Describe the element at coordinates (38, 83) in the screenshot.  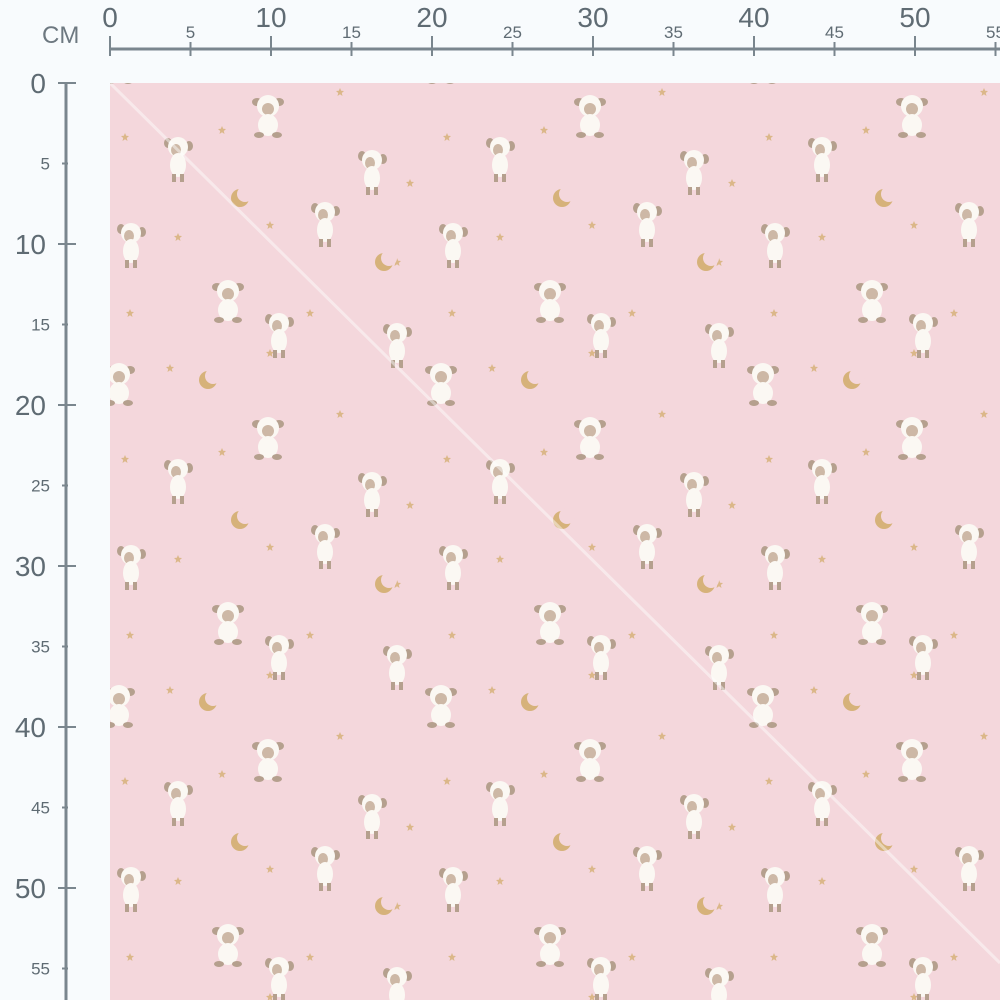
I see `left-ruler-label: 0` at that location.